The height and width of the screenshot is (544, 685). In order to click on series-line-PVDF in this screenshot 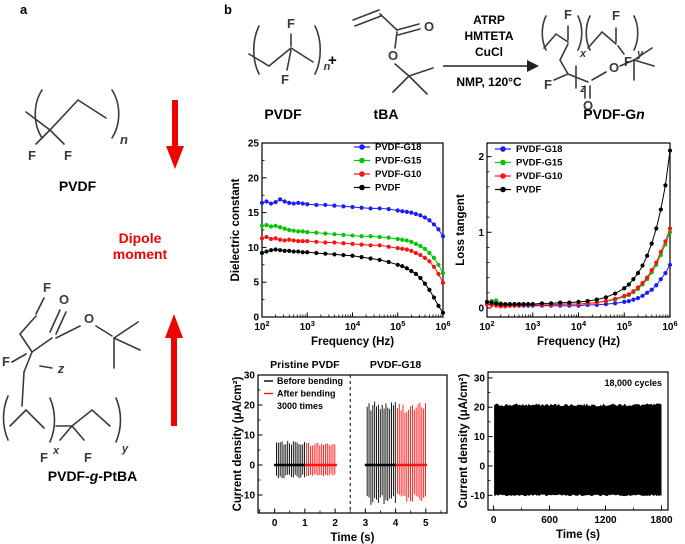, I will do `click(352, 281)`.